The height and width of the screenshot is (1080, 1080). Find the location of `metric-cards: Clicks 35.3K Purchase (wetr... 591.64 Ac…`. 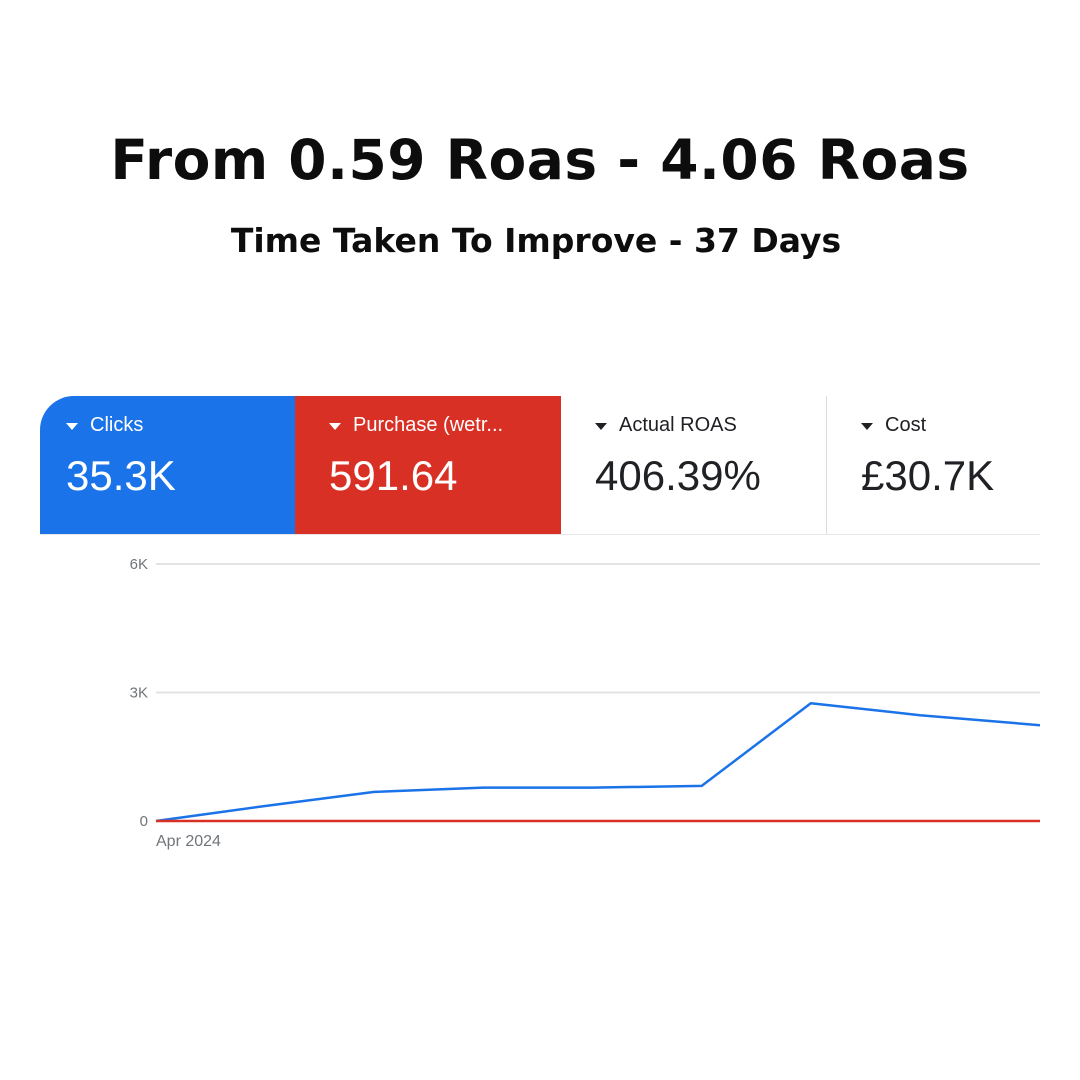

metric-cards: Clicks 35.3K Purchase (wetr... 591.64 Ac… is located at coordinates (540, 465).